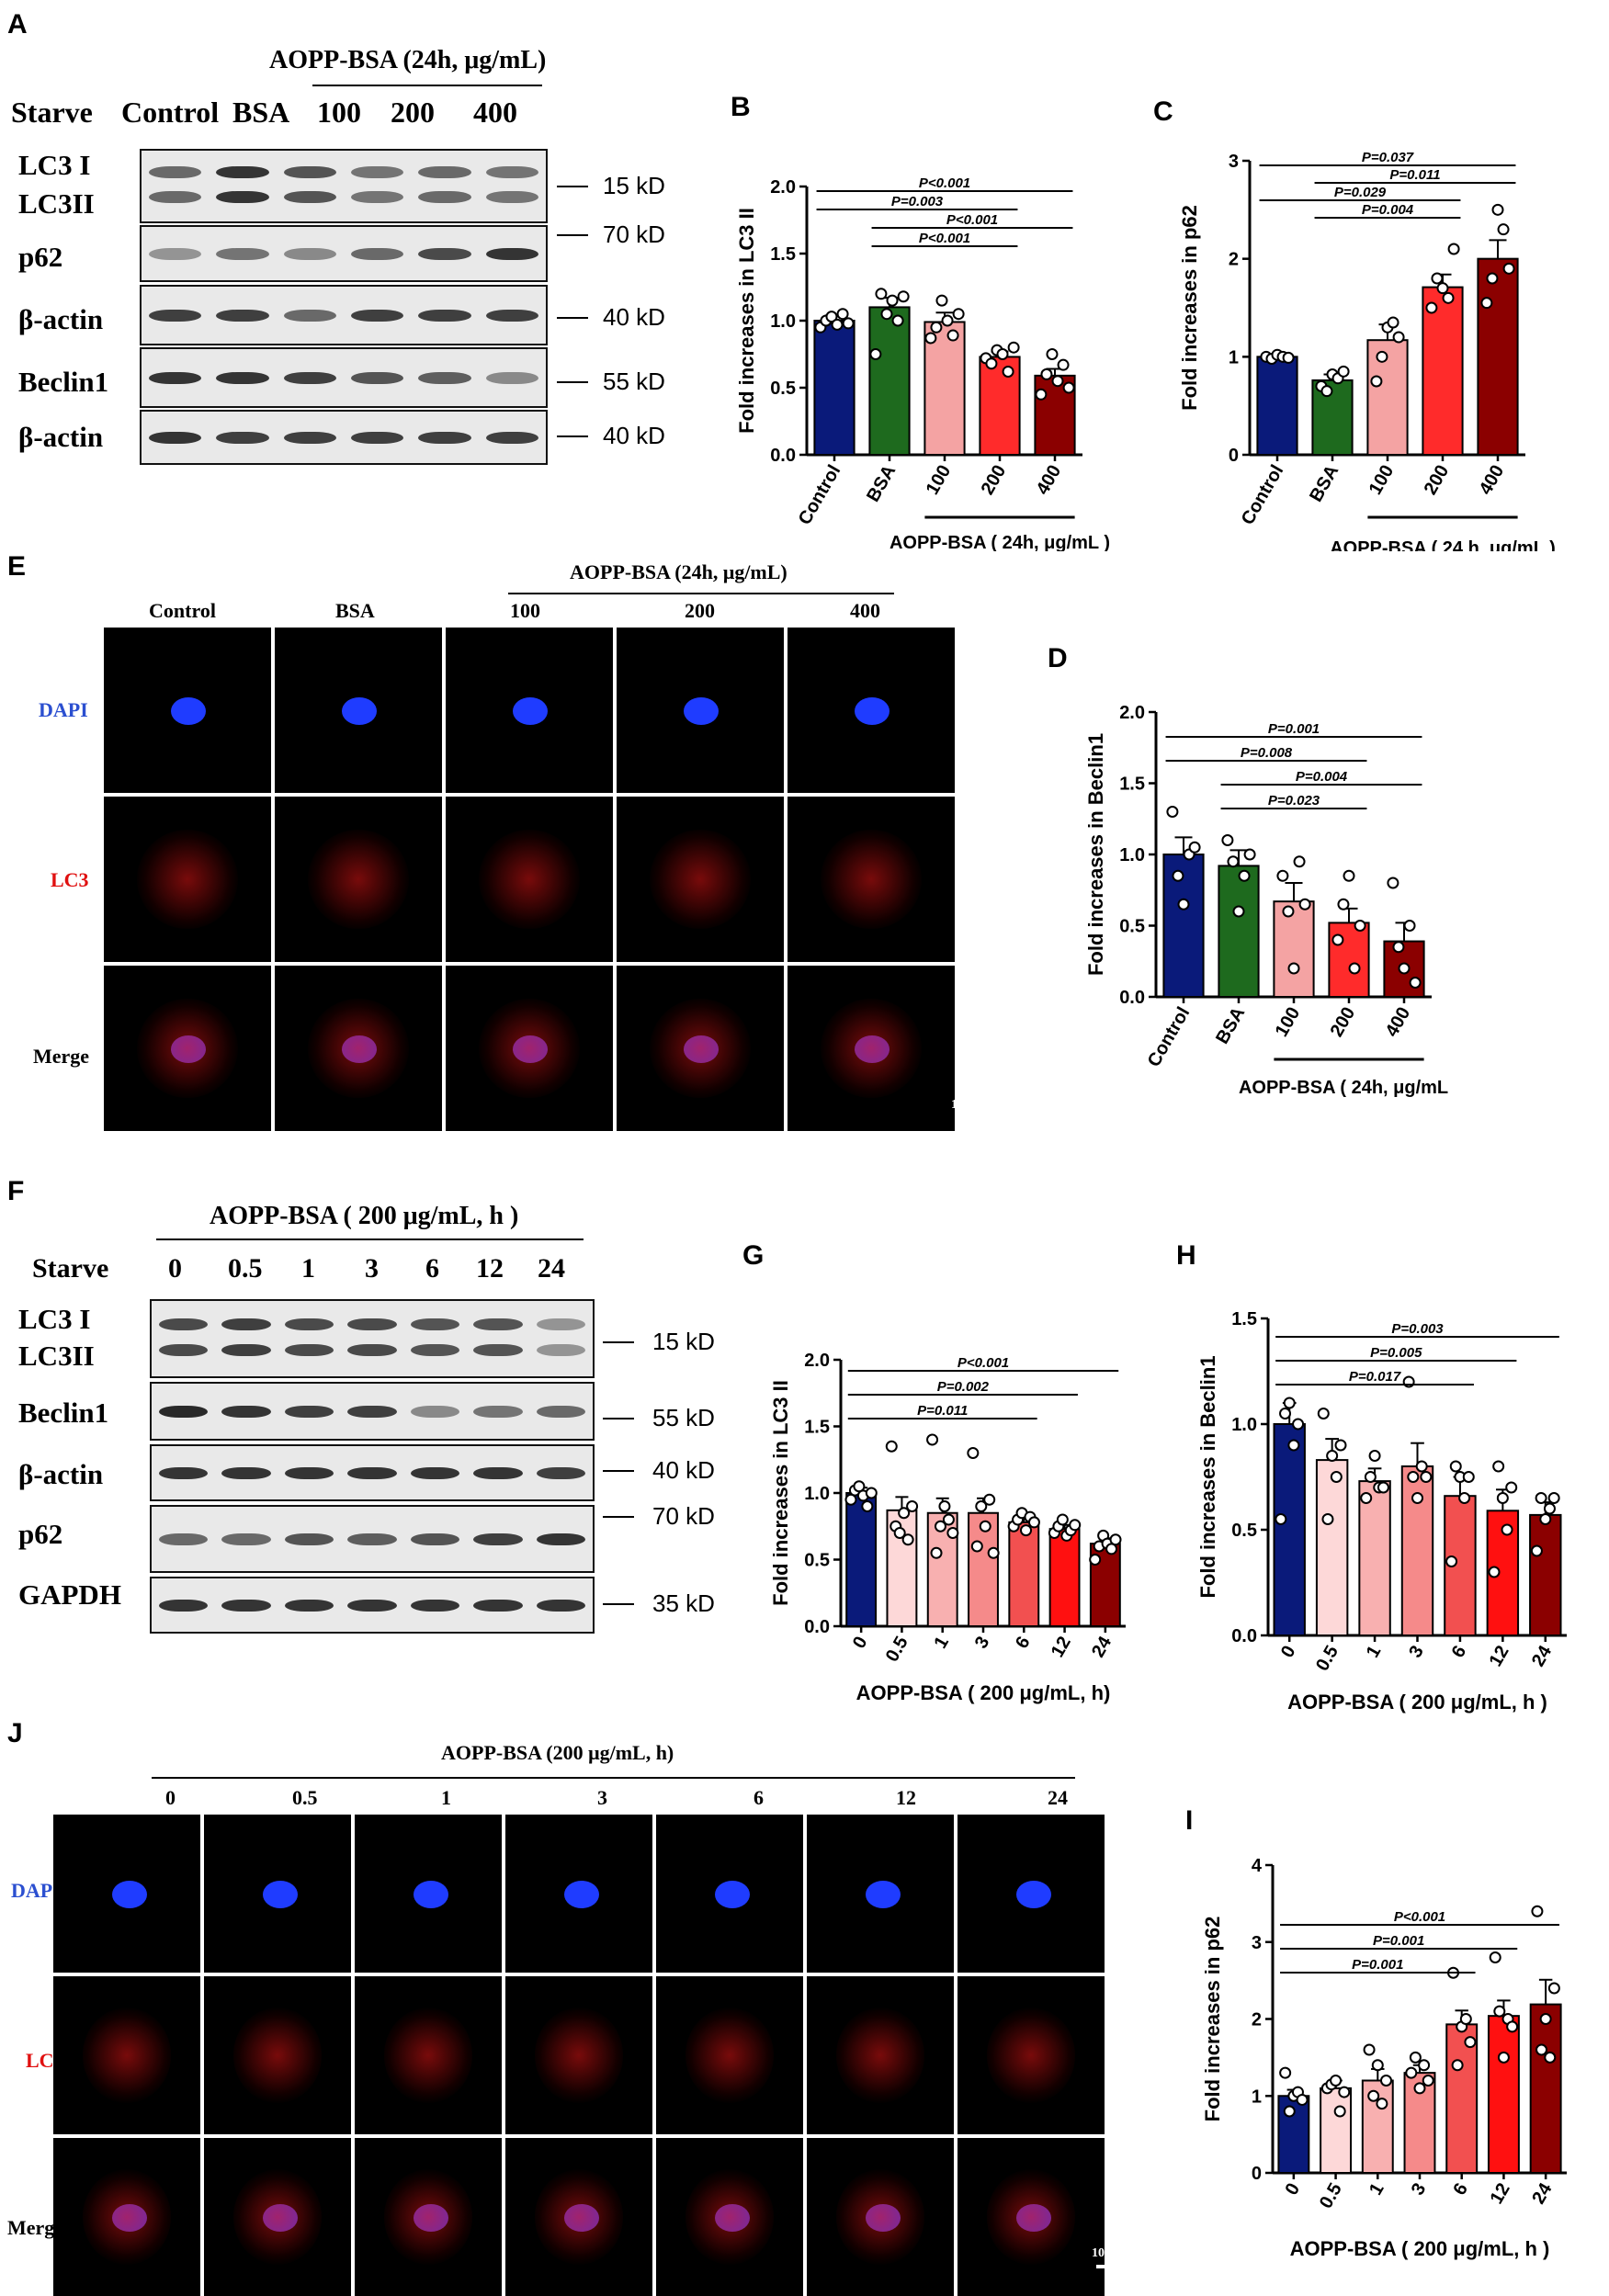  Describe the element at coordinates (344, 437) in the screenshot. I see `blot-a-actin2-box` at that location.